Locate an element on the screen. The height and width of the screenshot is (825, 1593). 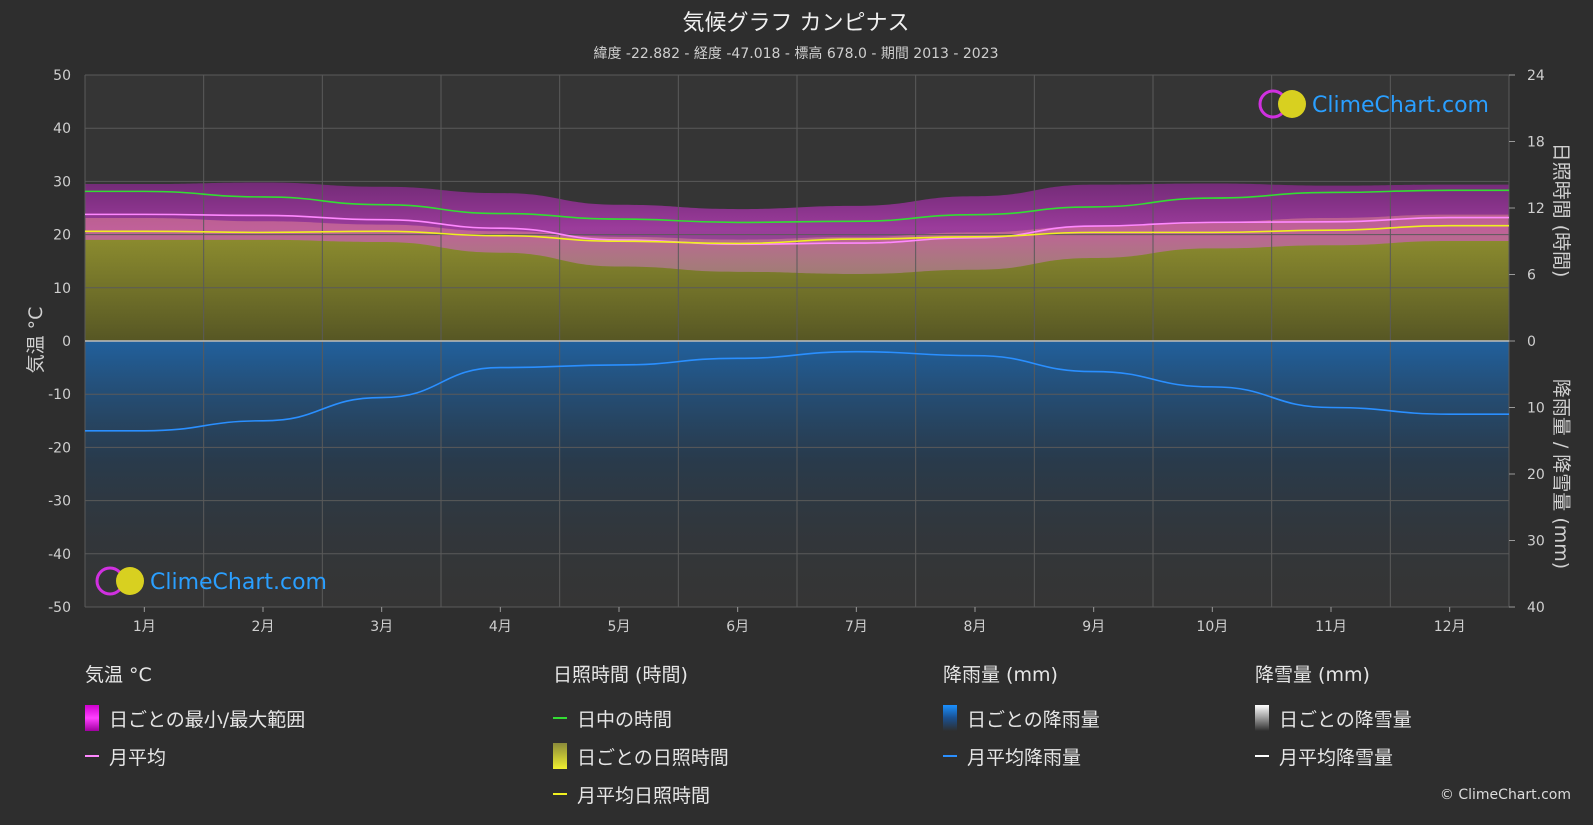
legend-label: 月平均降雨量 is located at coordinates (1024, 757).